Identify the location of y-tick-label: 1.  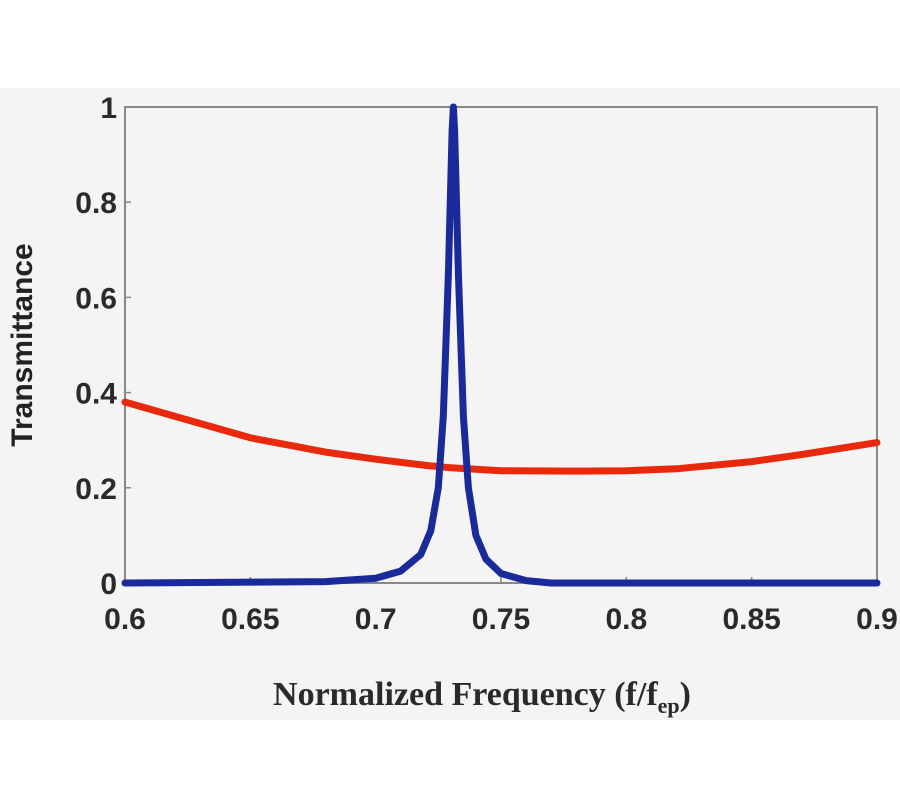
(108, 108).